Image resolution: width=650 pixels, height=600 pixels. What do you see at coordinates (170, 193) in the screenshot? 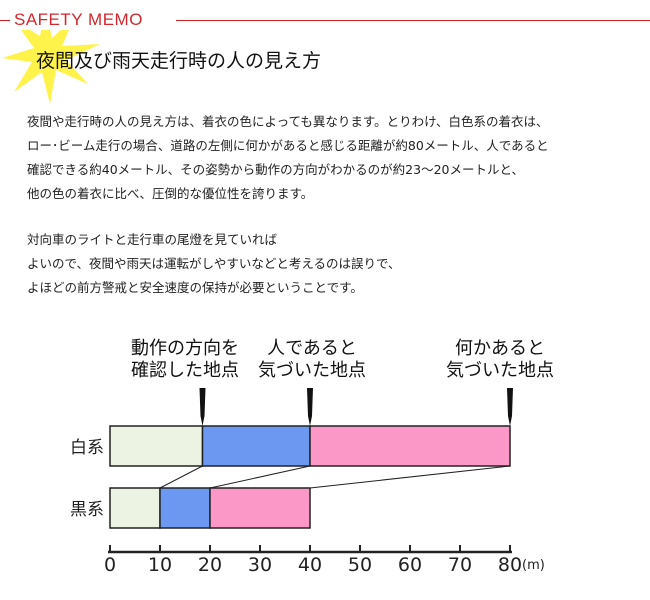
I see `paragraph-1-line: 他の色の着衣に比べ、圧倒的な優位性を誇ります。` at bounding box center [170, 193].